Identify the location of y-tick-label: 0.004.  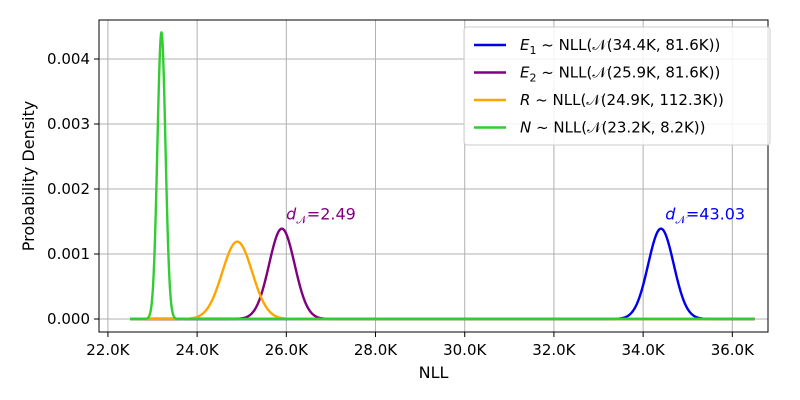
(68, 59).